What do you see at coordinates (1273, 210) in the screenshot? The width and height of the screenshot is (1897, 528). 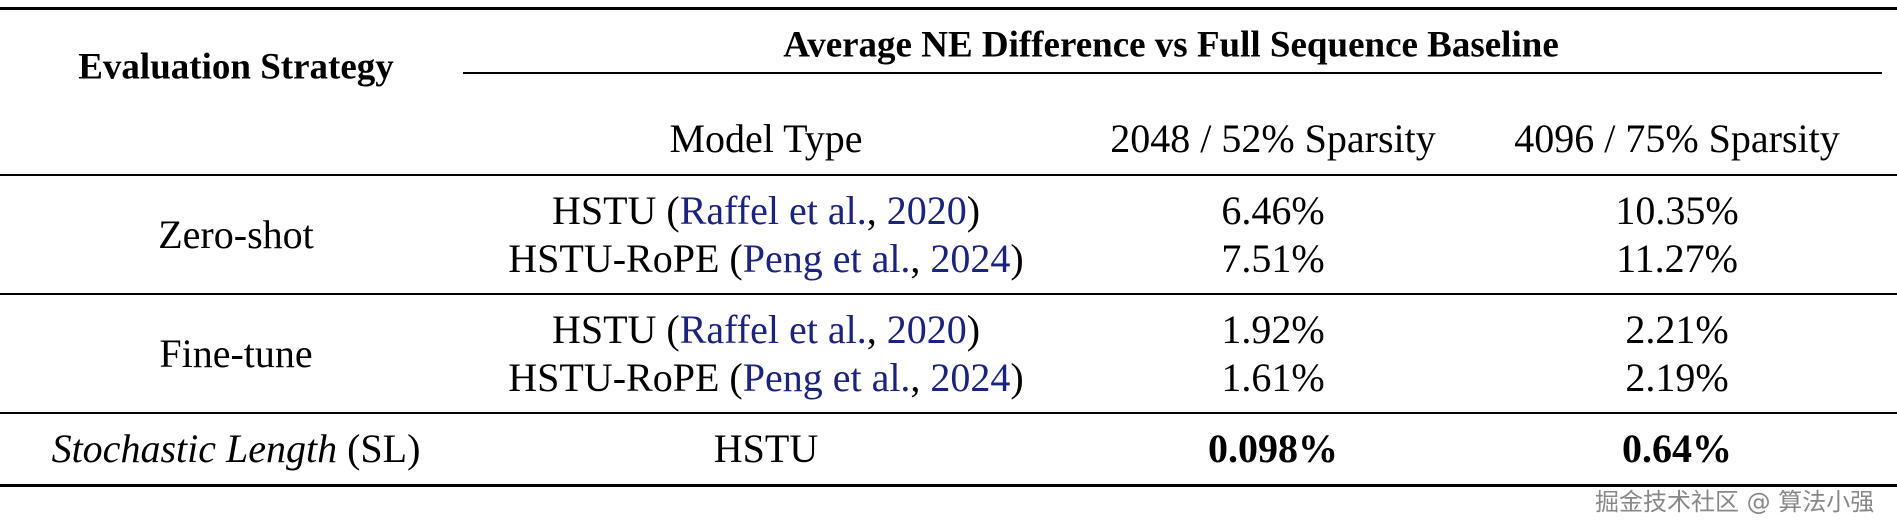 I see `value-cell: 6.46%` at bounding box center [1273, 210].